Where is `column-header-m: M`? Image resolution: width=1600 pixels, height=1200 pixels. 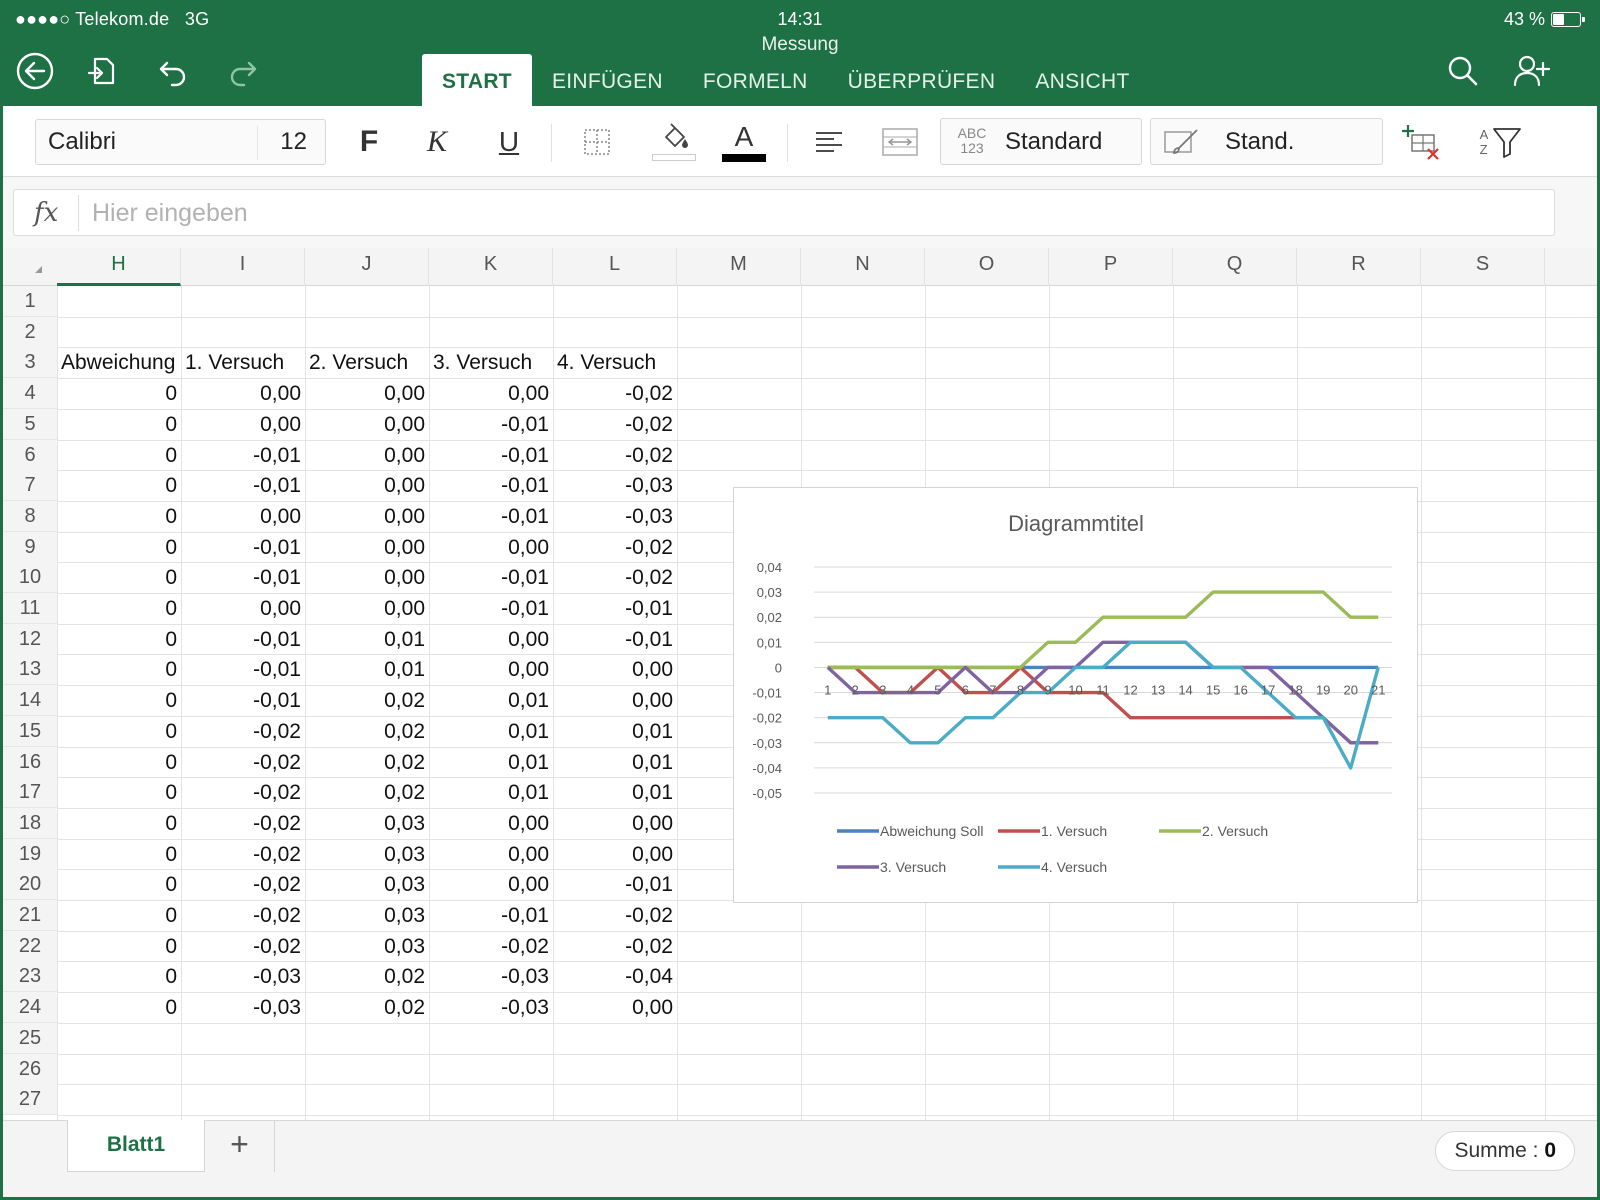
column-header-m: M is located at coordinates (739, 267).